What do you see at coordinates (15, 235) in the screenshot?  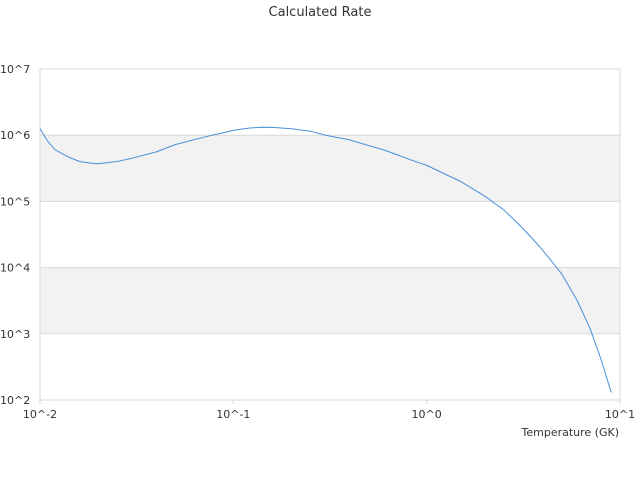 I see `y-tick-labels: 10^2 10^3 10^4 10^5 10^6 10^7` at bounding box center [15, 235].